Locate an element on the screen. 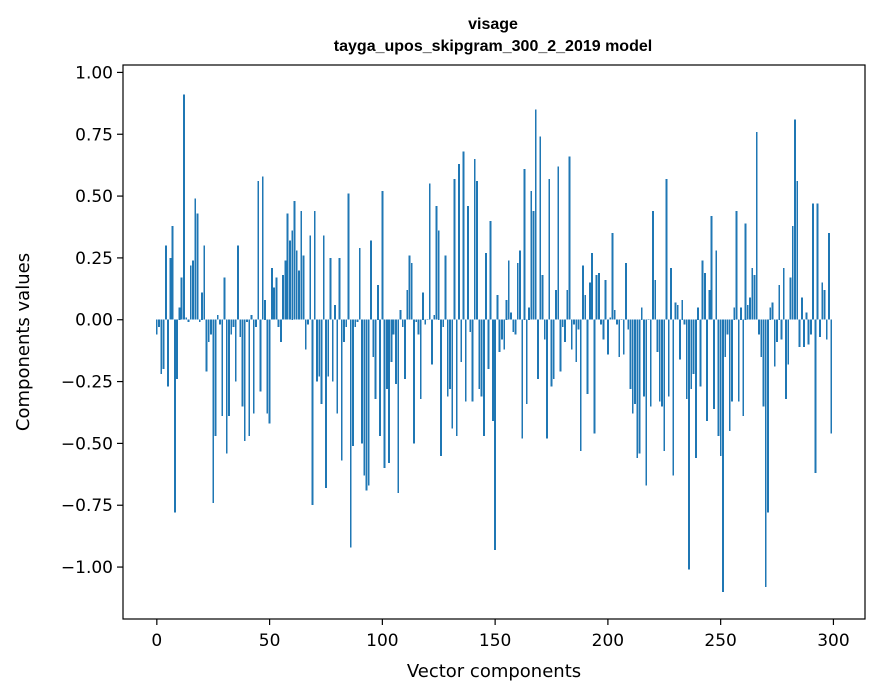 This screenshot has width=880, height=696. y-tick-label: 0.00 is located at coordinates (94, 321).